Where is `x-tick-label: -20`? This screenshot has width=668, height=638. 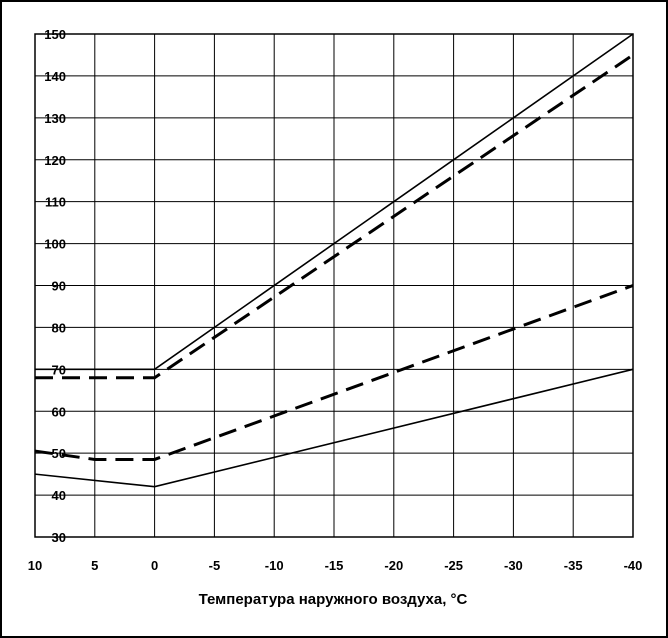 x-tick-label: -20 is located at coordinates (393, 565).